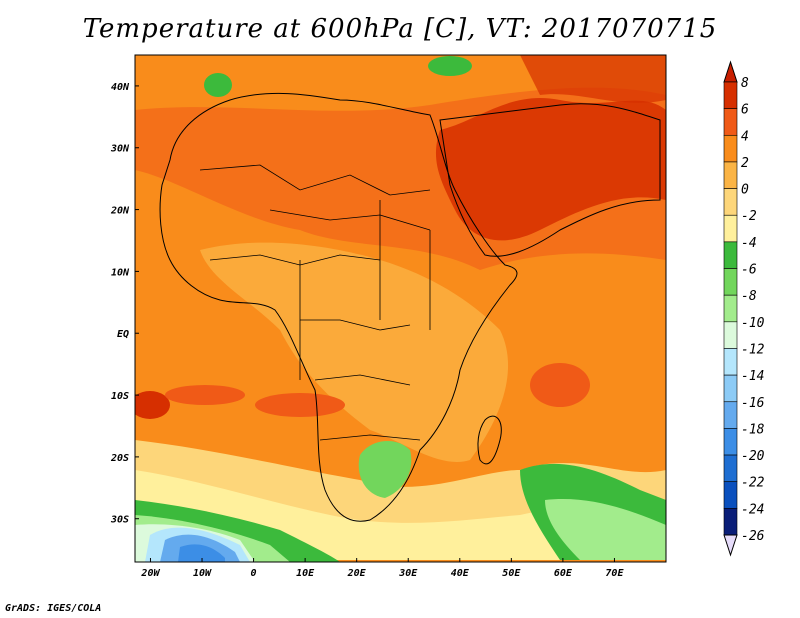 The image size is (800, 618). I want to click on colorbar-label: 4, so click(745, 136).